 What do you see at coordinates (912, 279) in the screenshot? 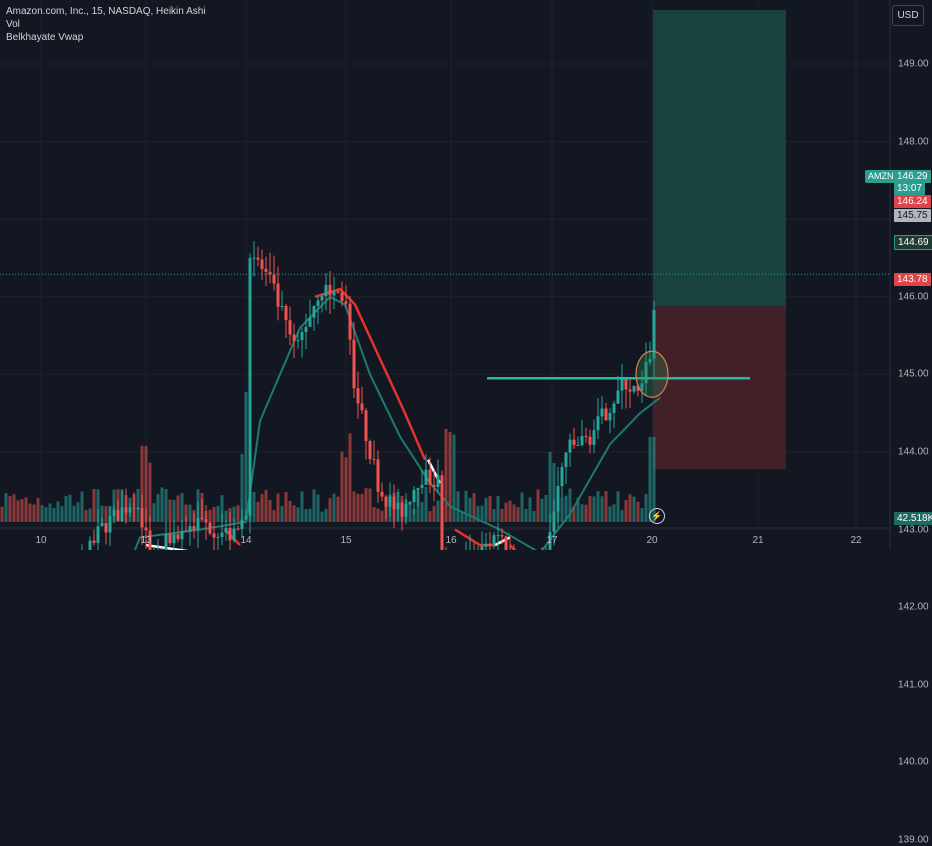
I see `target-price-tag: 143.78` at bounding box center [912, 279].